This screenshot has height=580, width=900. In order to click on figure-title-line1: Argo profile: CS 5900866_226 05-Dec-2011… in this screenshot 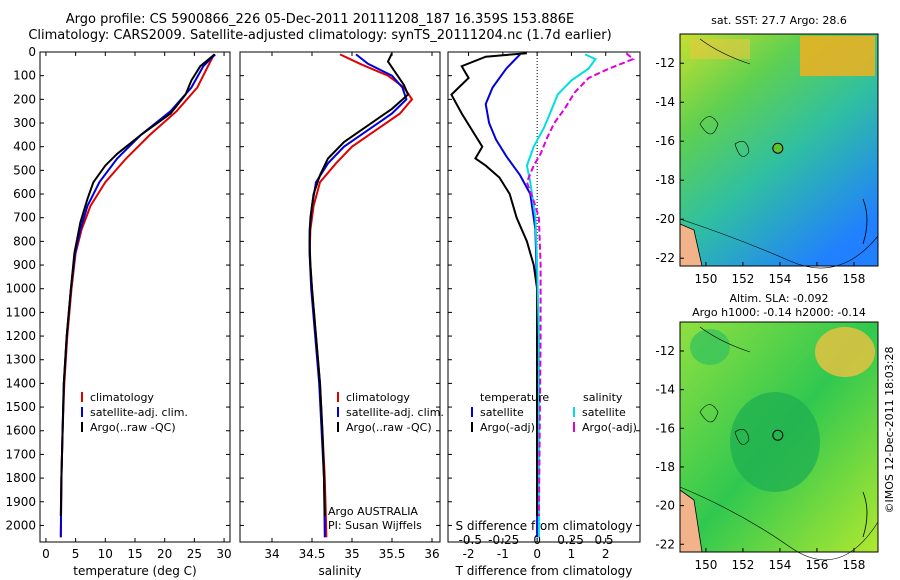, I will do `click(320, 19)`.